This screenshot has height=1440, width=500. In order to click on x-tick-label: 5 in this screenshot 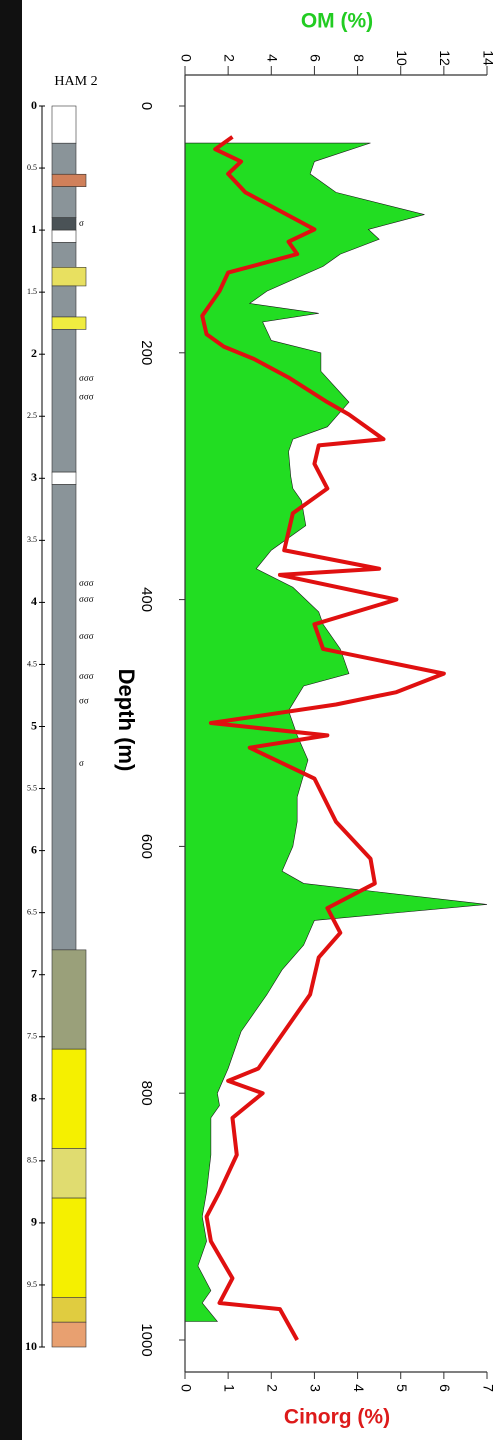, I will do `click(402, 1388)`.